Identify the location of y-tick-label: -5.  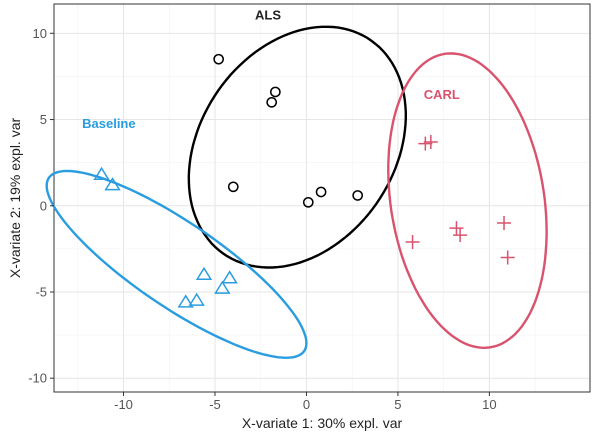
(41, 291).